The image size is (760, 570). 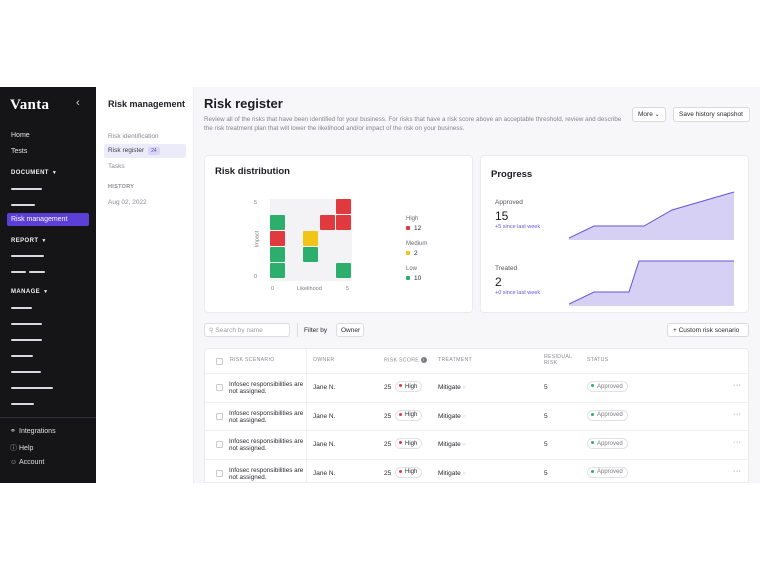 I want to click on nav-section-document: DOCUMENT ▼, so click(x=34, y=173).